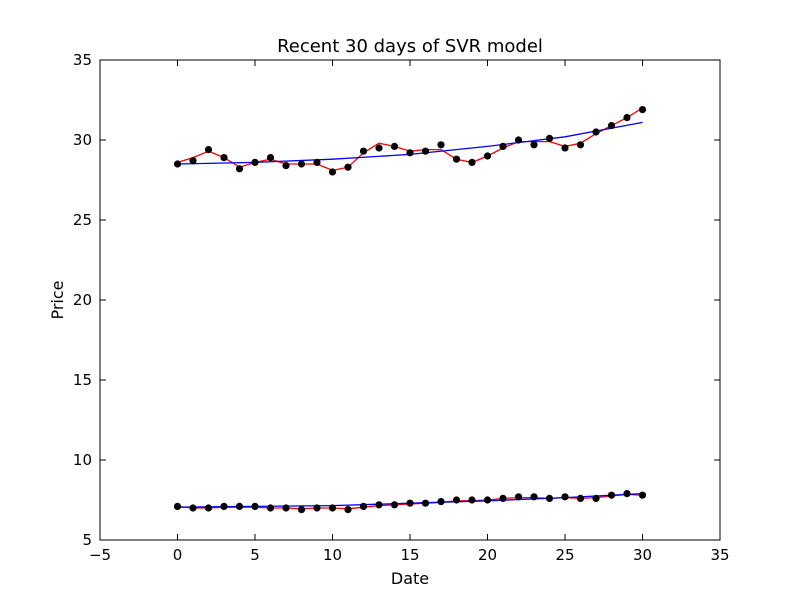  I want to click on y-tick-label: 20, so click(82, 300).